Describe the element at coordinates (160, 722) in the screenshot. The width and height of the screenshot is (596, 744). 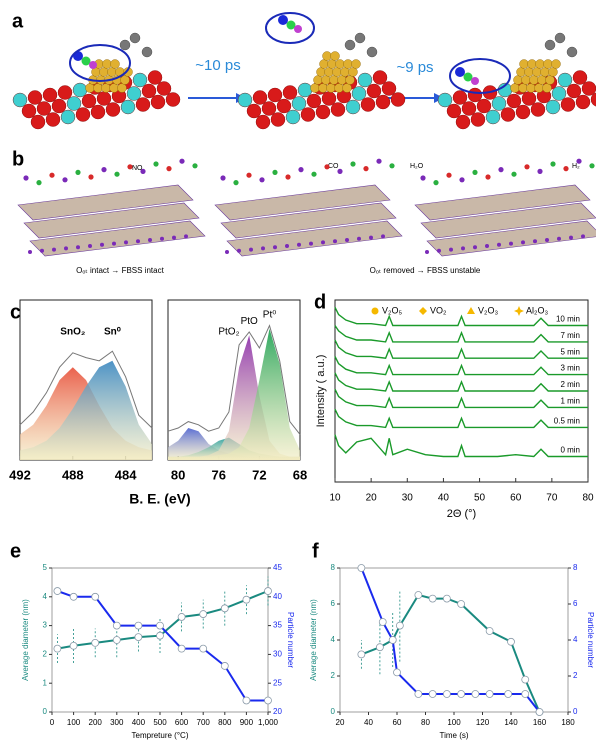
I see `x-tick-label: 500` at that location.